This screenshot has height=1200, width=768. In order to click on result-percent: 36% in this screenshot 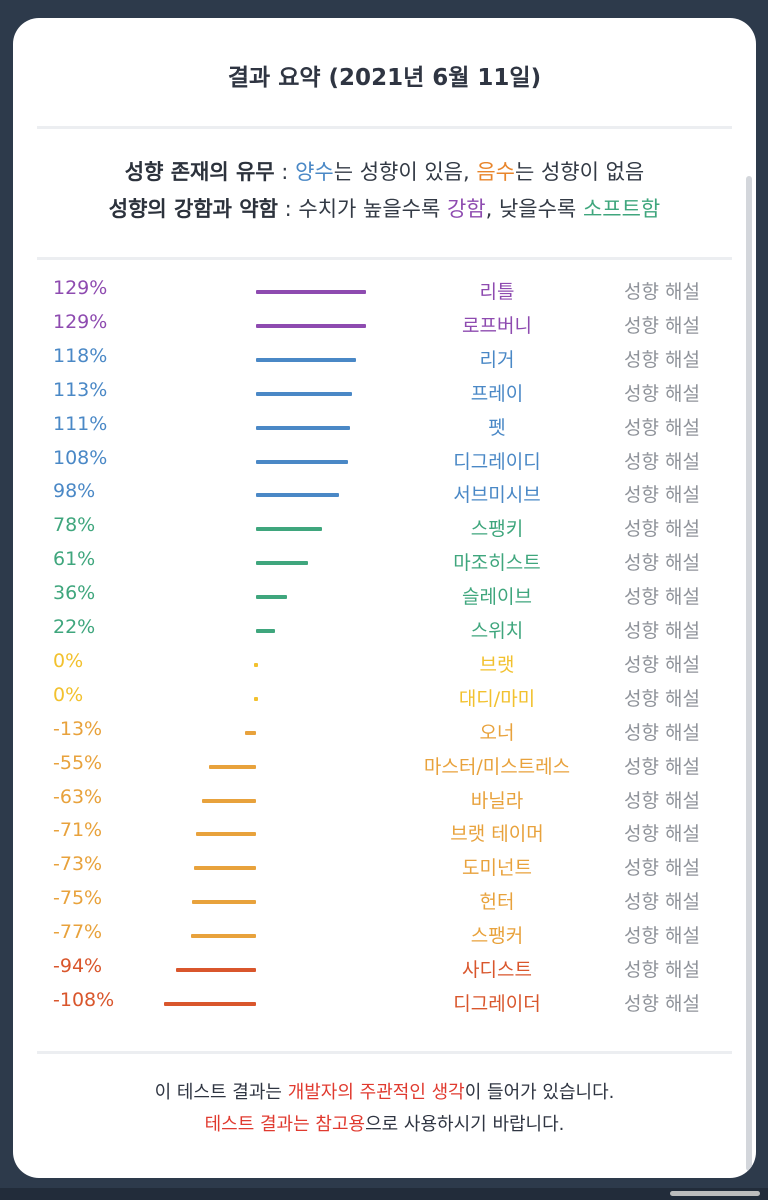, I will do `click(74, 593)`.